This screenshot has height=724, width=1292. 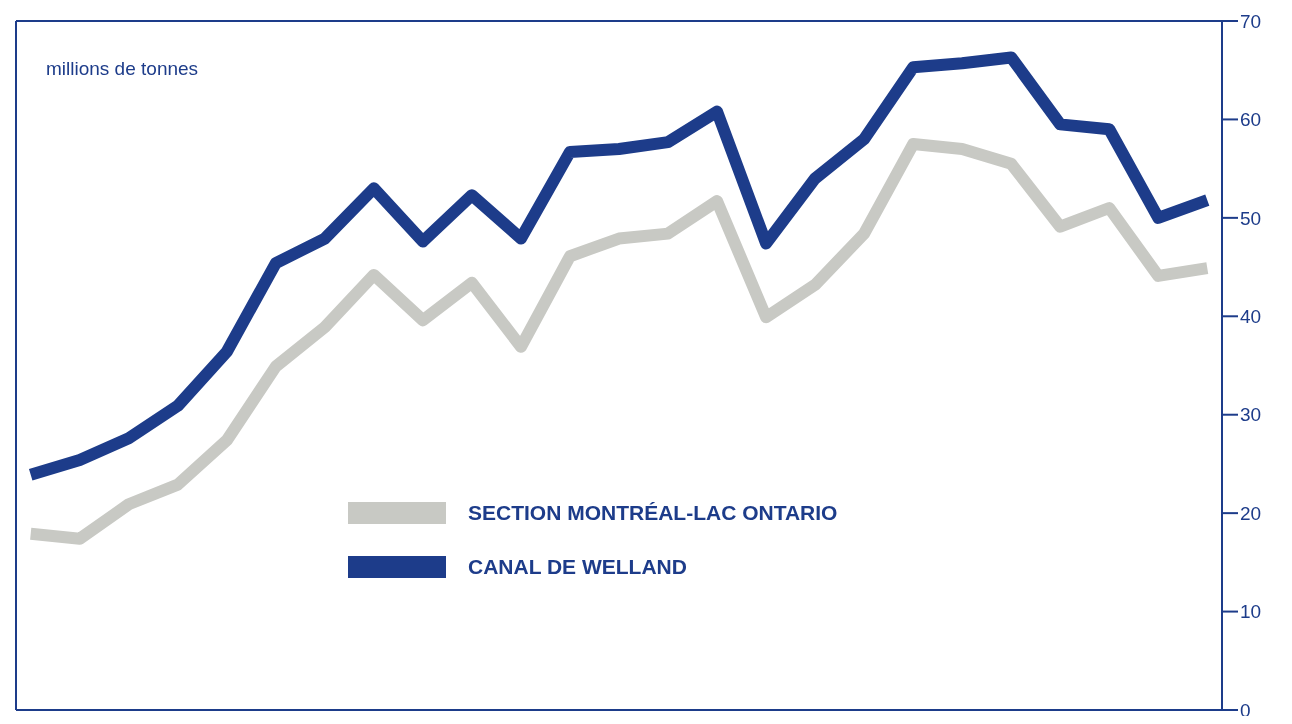 I want to click on y-tick-label: 60, so click(x=1251, y=120).